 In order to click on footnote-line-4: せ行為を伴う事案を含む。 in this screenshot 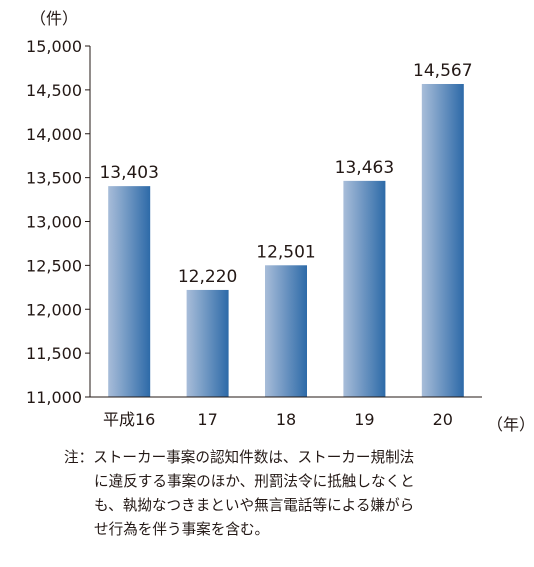, I will do `click(182, 529)`.